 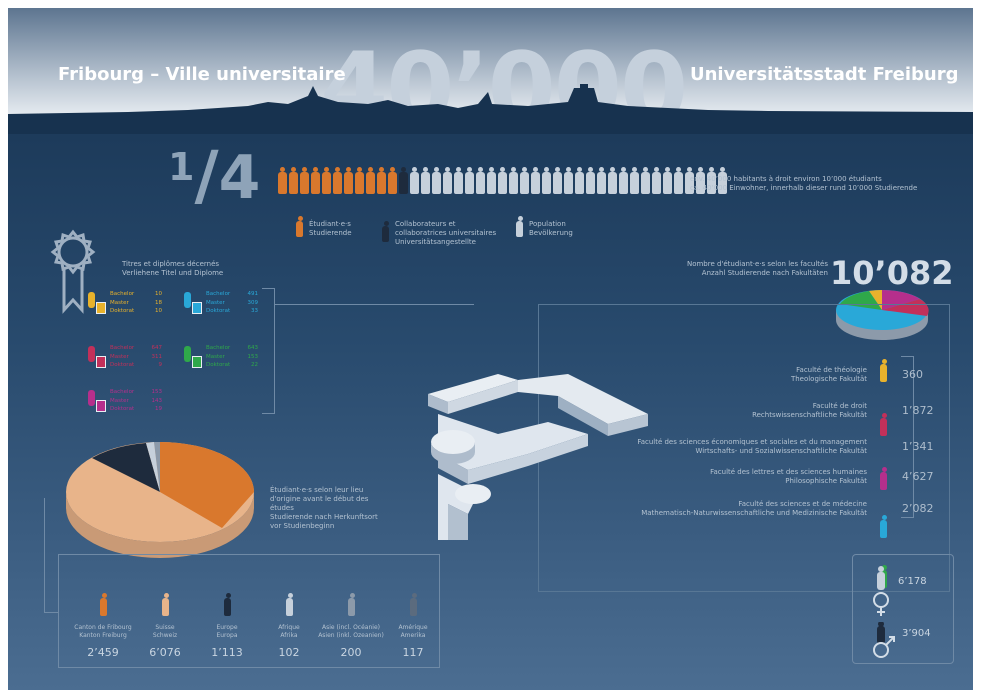 What do you see at coordinates (351, 652) in the screenshot?
I see `origin-count: 200` at bounding box center [351, 652].